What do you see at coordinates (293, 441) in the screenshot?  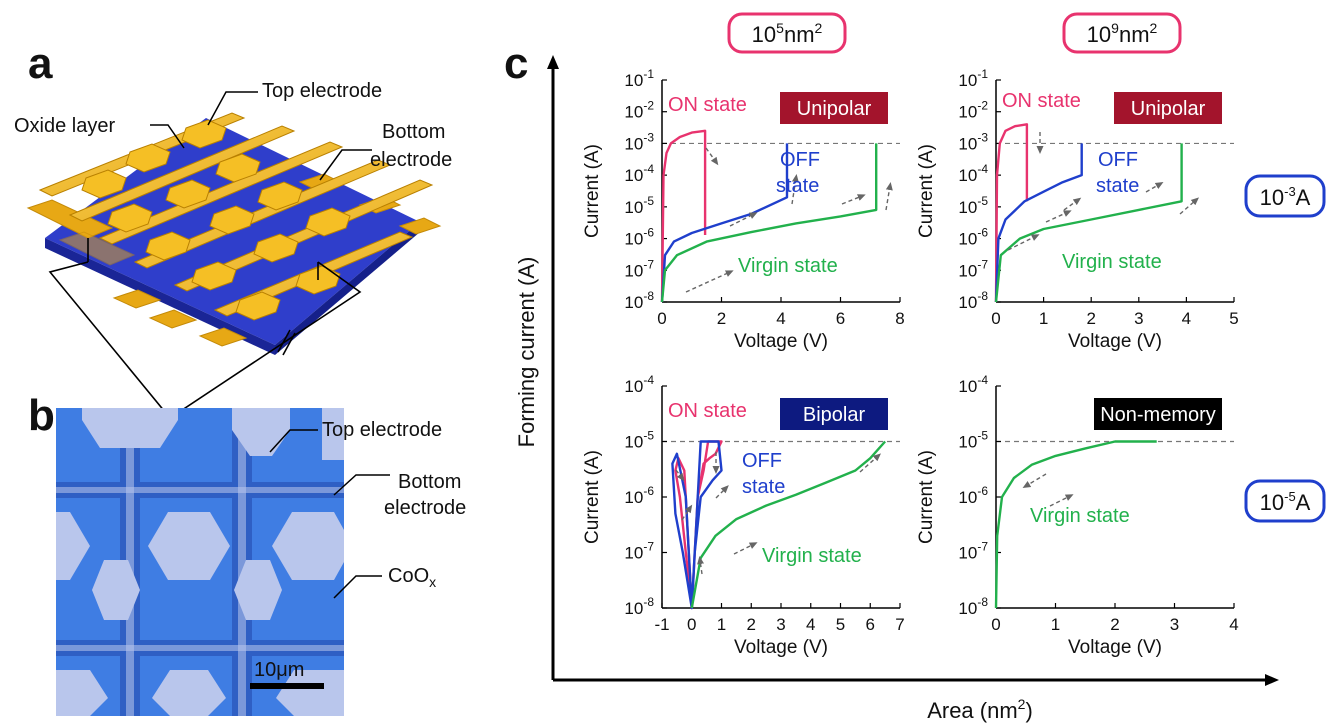 I see `leader-top-electrode-b` at bounding box center [293, 441].